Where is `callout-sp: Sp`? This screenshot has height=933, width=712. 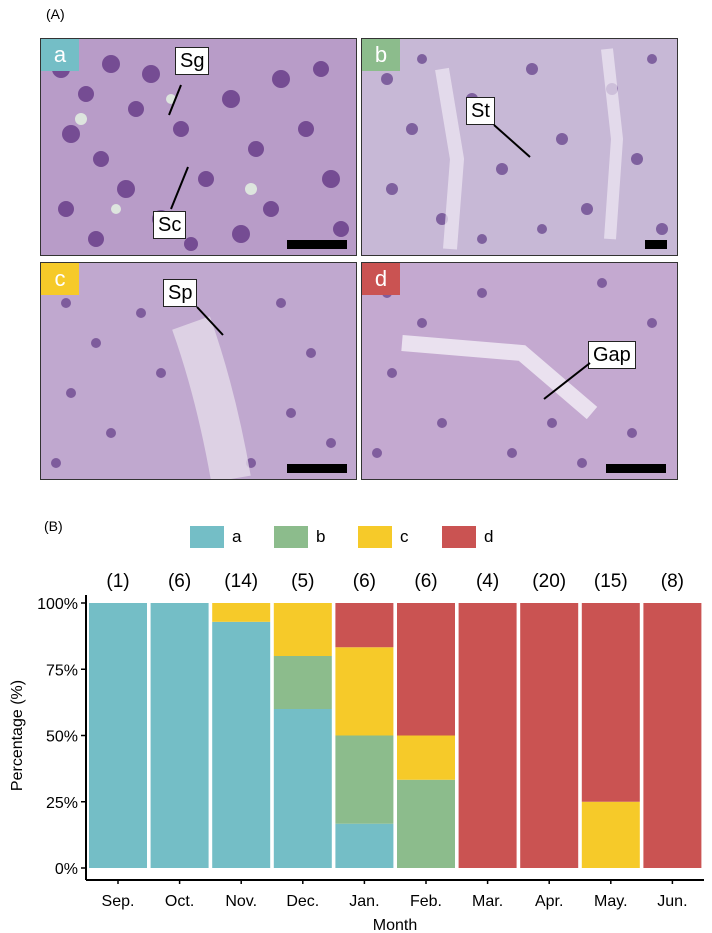 callout-sp: Sp is located at coordinates (180, 293).